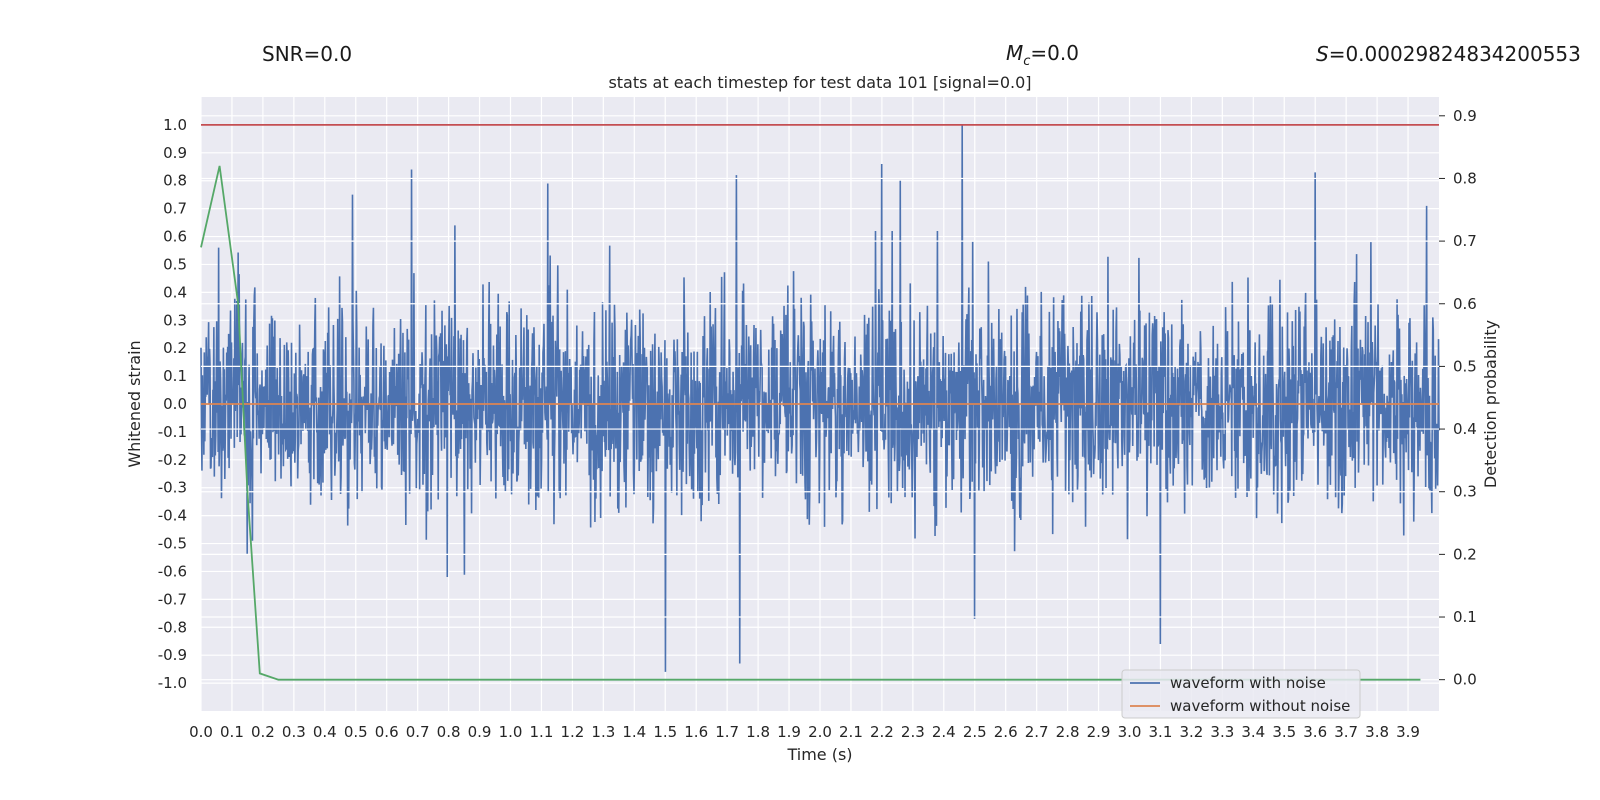  I want to click on y2-tick-label: 0.8, so click(1465, 178).